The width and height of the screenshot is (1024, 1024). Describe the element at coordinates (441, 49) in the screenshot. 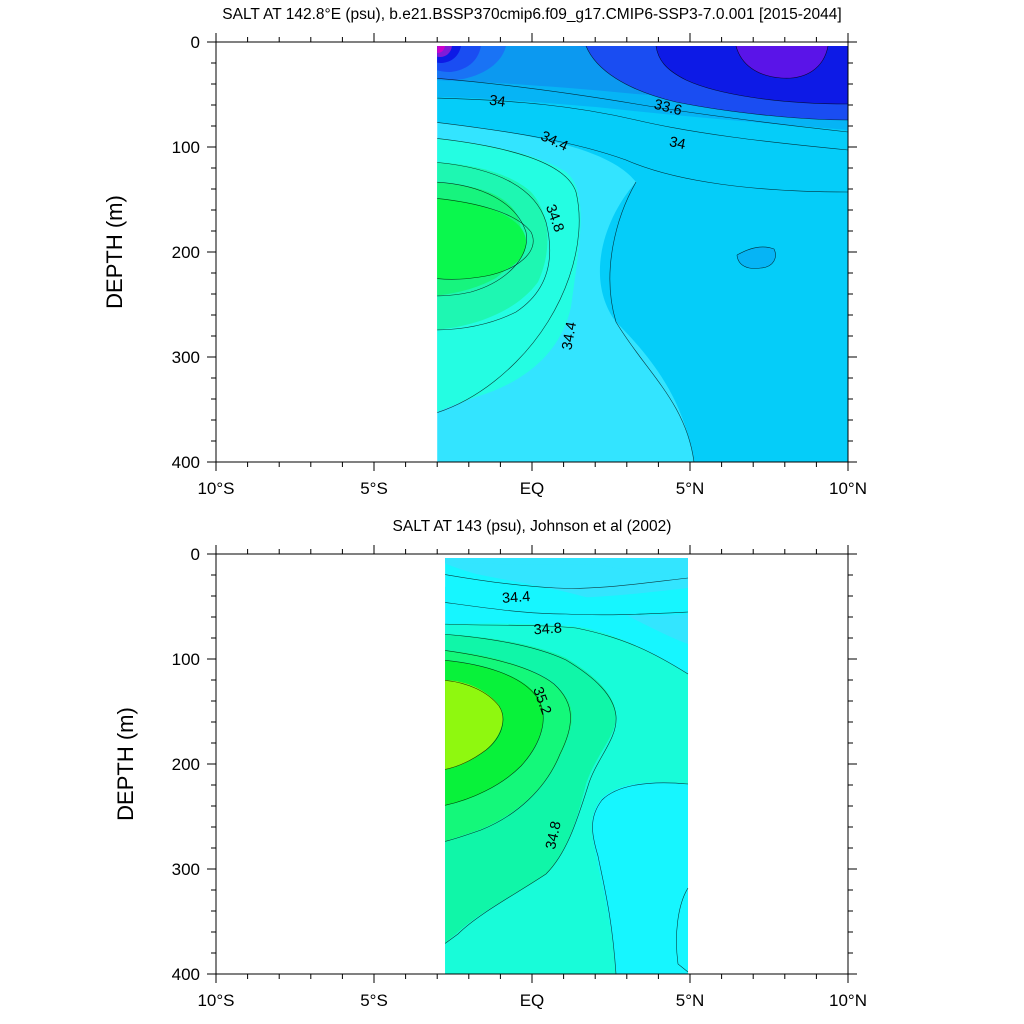

I see `contour-band-magenta` at that location.